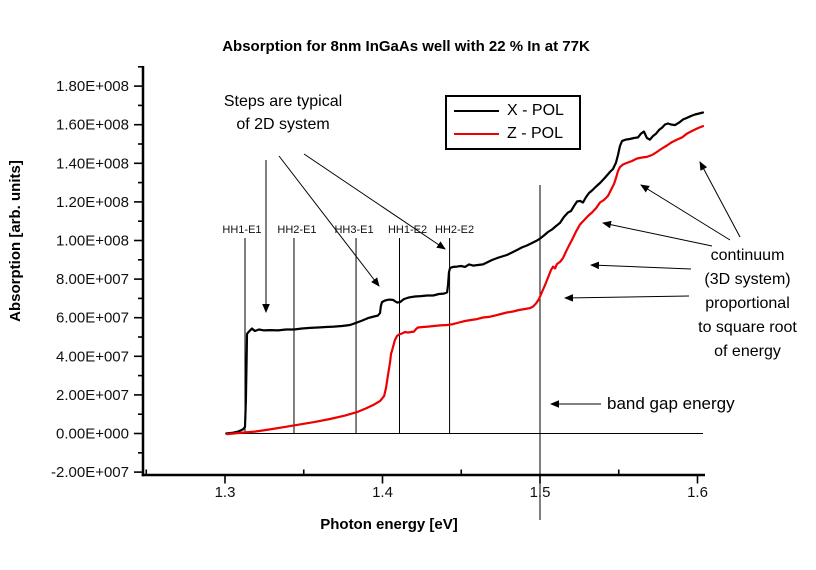 This screenshot has width=816, height=570. I want to click on transition-label-hh1-e2: HH1-E2, so click(407, 230).